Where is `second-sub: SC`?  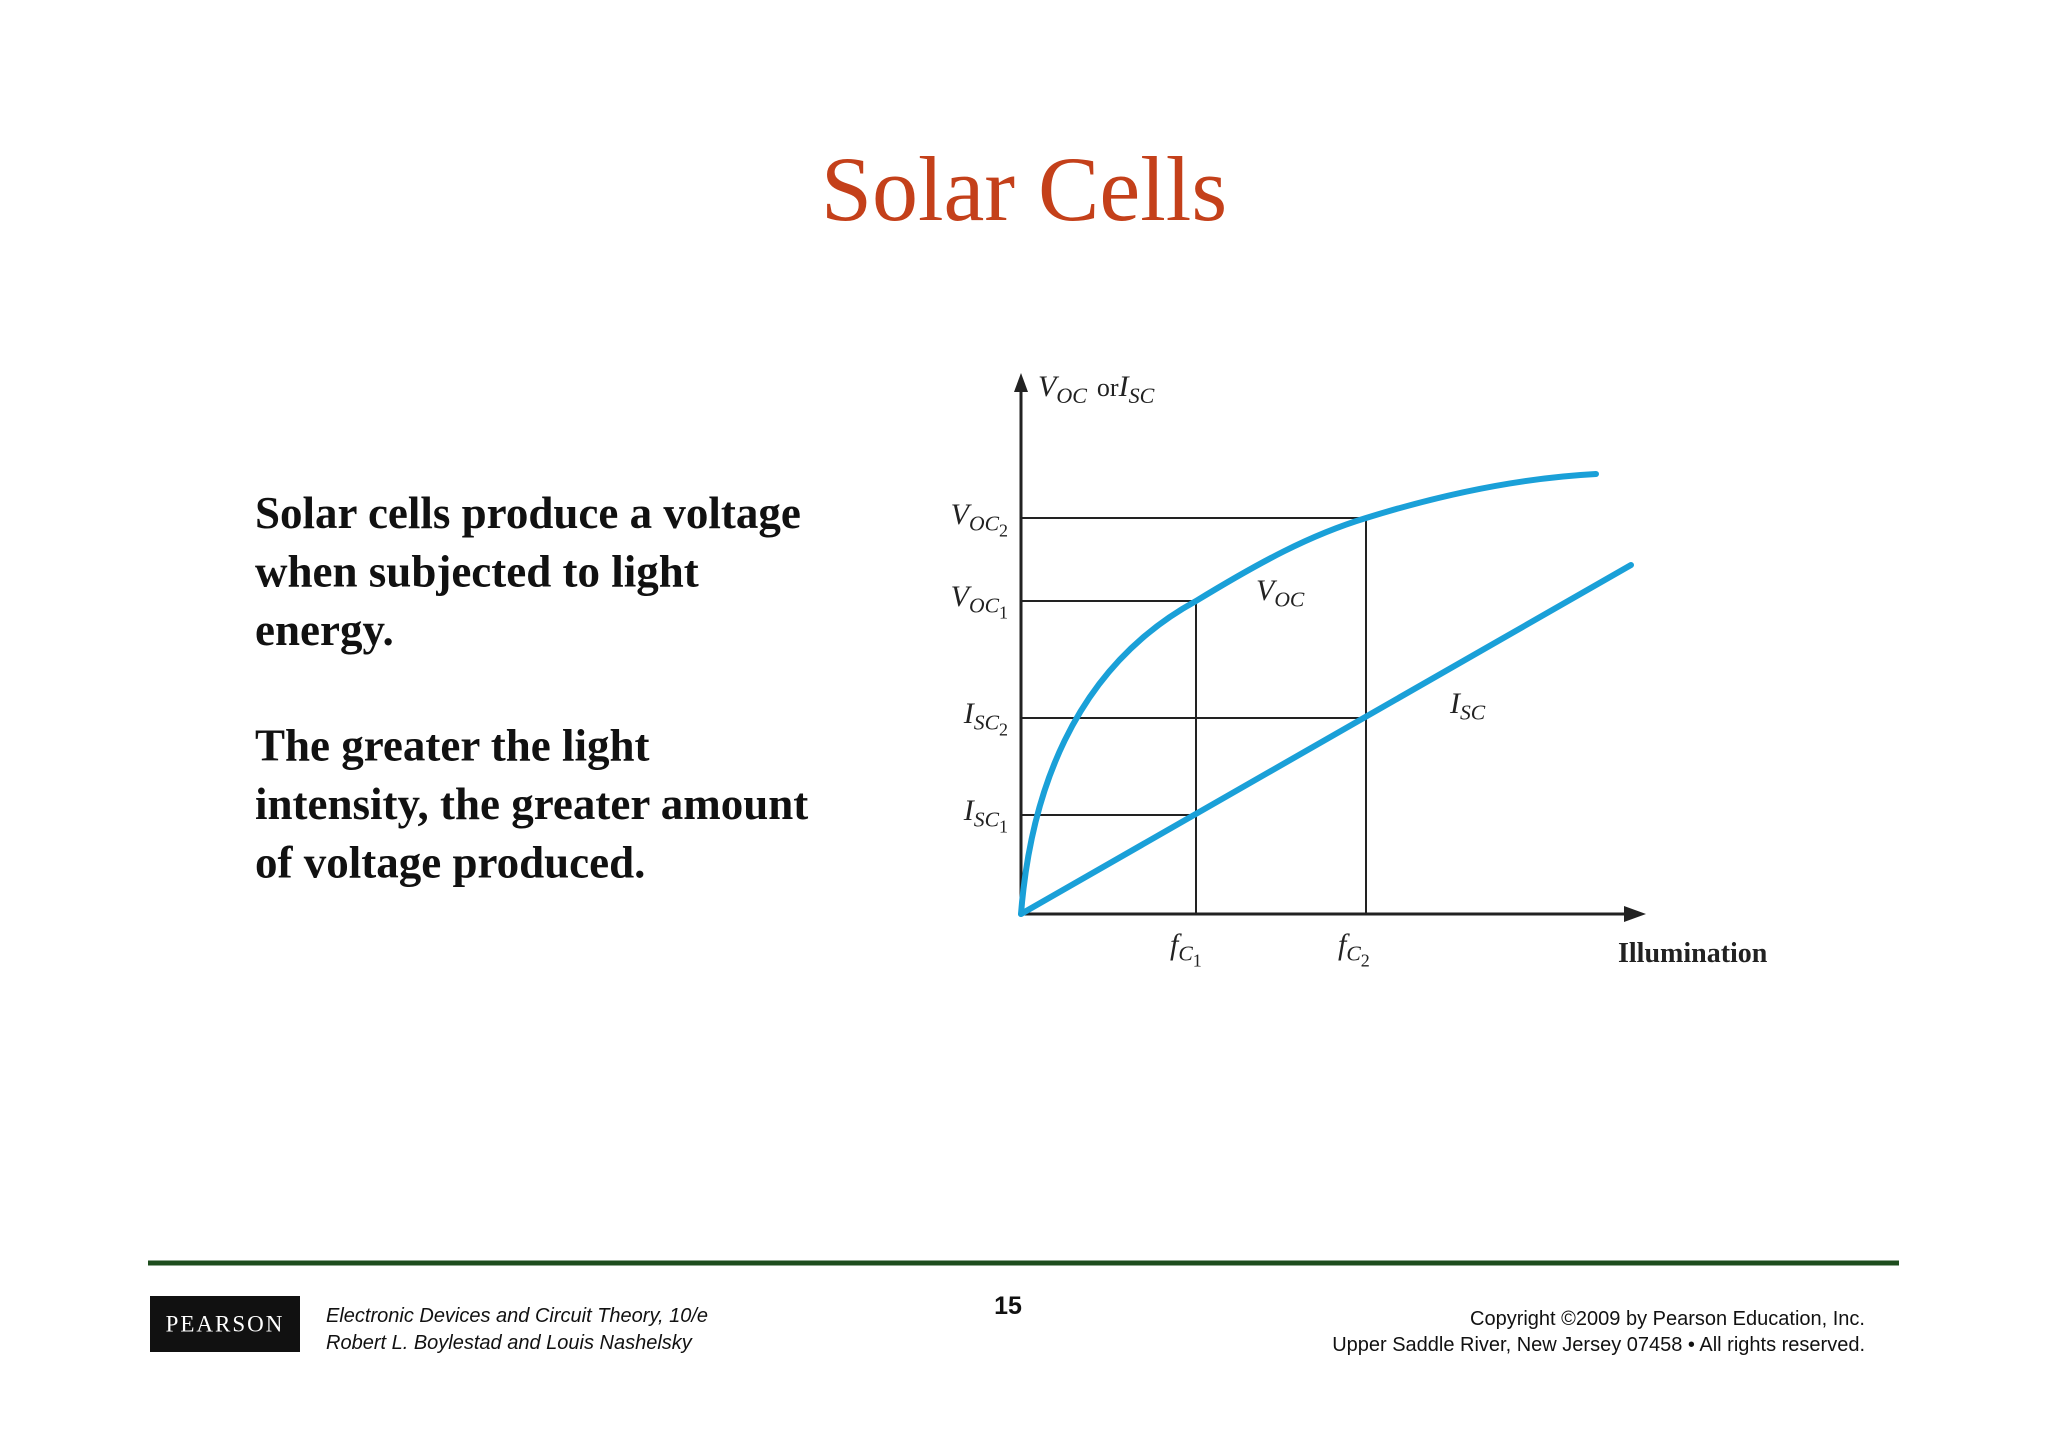 second-sub: SC is located at coordinates (1142, 395).